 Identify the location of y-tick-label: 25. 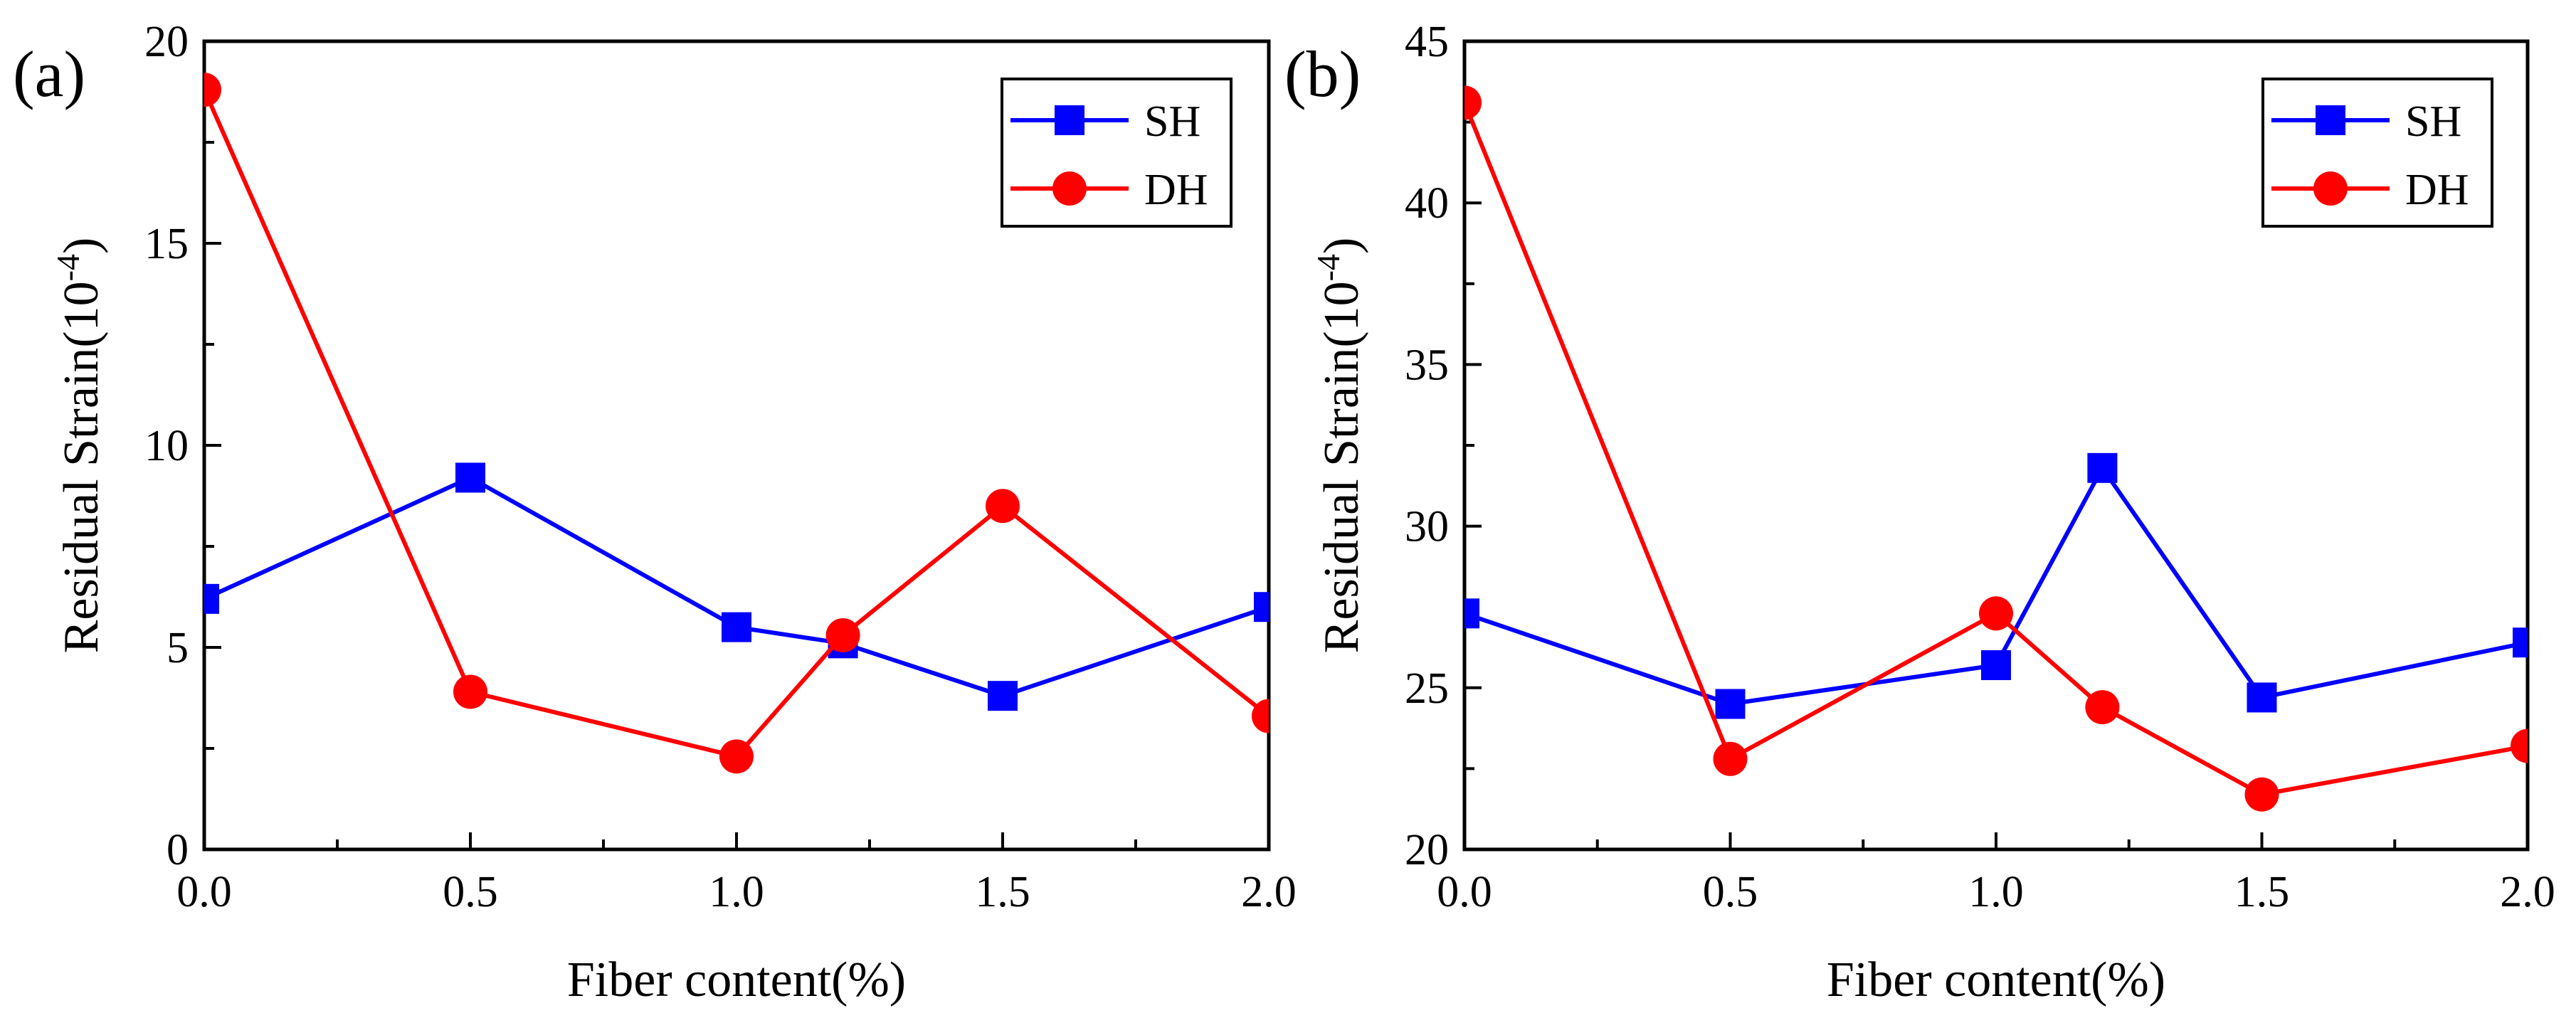
(1427, 688).